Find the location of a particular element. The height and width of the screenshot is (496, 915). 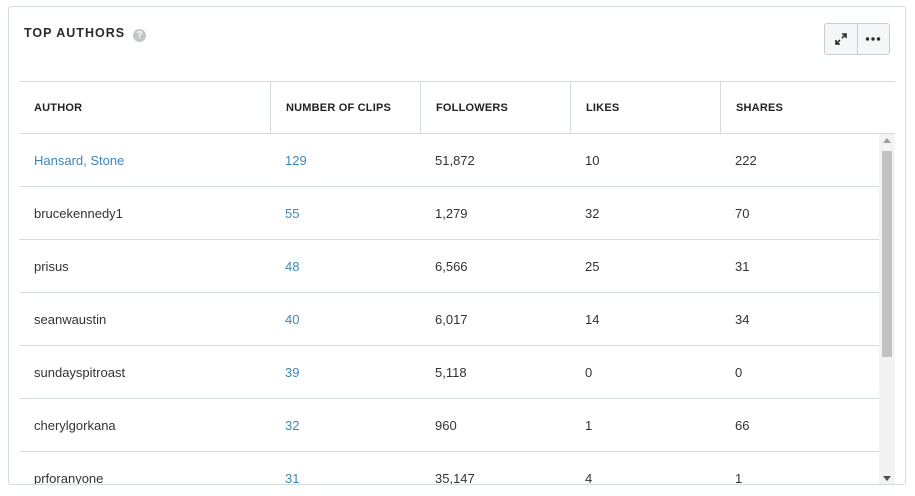

table-row: seanwaustin 40 6,017 14 34 is located at coordinates (449, 319).